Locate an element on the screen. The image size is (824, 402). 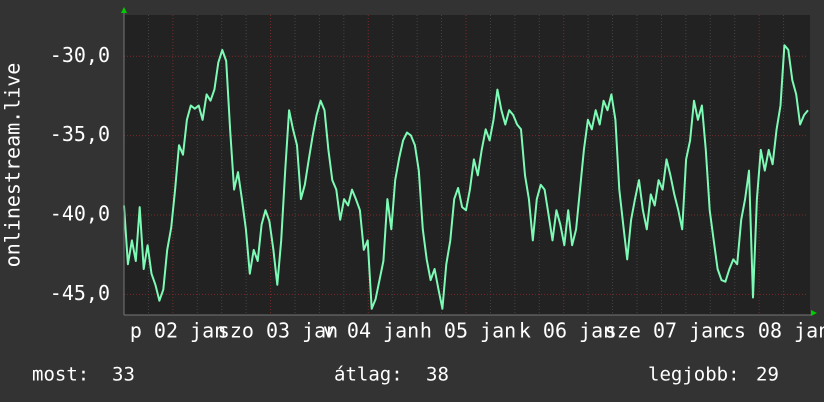
x-tick-label: k 06 jan is located at coordinates (567, 331).